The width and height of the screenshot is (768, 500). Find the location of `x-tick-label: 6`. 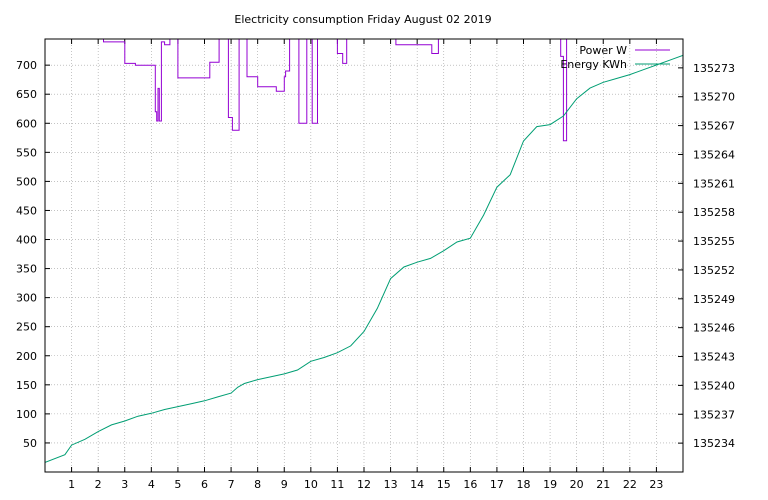

x-tick-label: 6 is located at coordinates (204, 484).